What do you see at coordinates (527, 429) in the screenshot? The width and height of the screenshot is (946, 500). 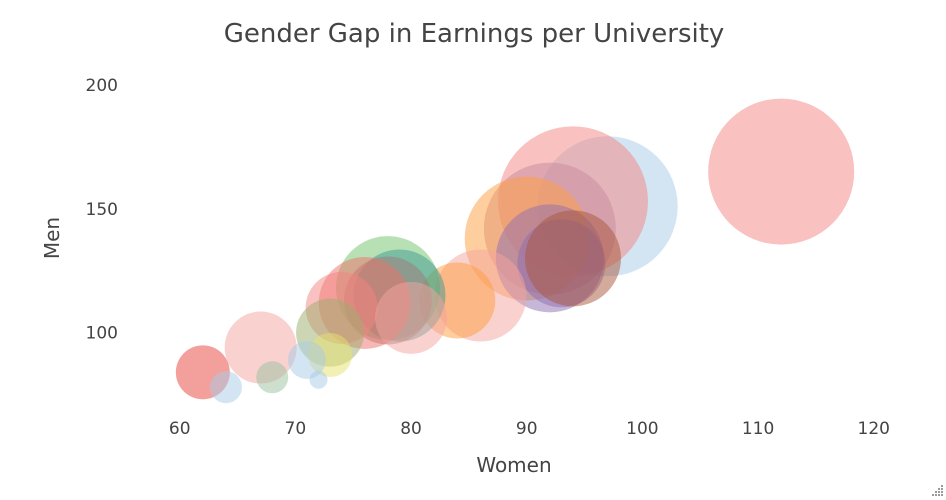 I see `x-tick-label: 90` at bounding box center [527, 429].